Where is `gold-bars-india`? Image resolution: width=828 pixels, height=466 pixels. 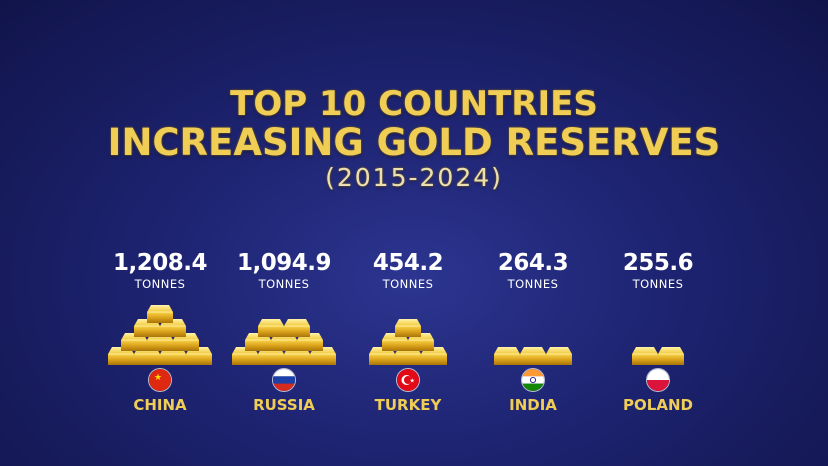 gold-bars-india is located at coordinates (533, 332).